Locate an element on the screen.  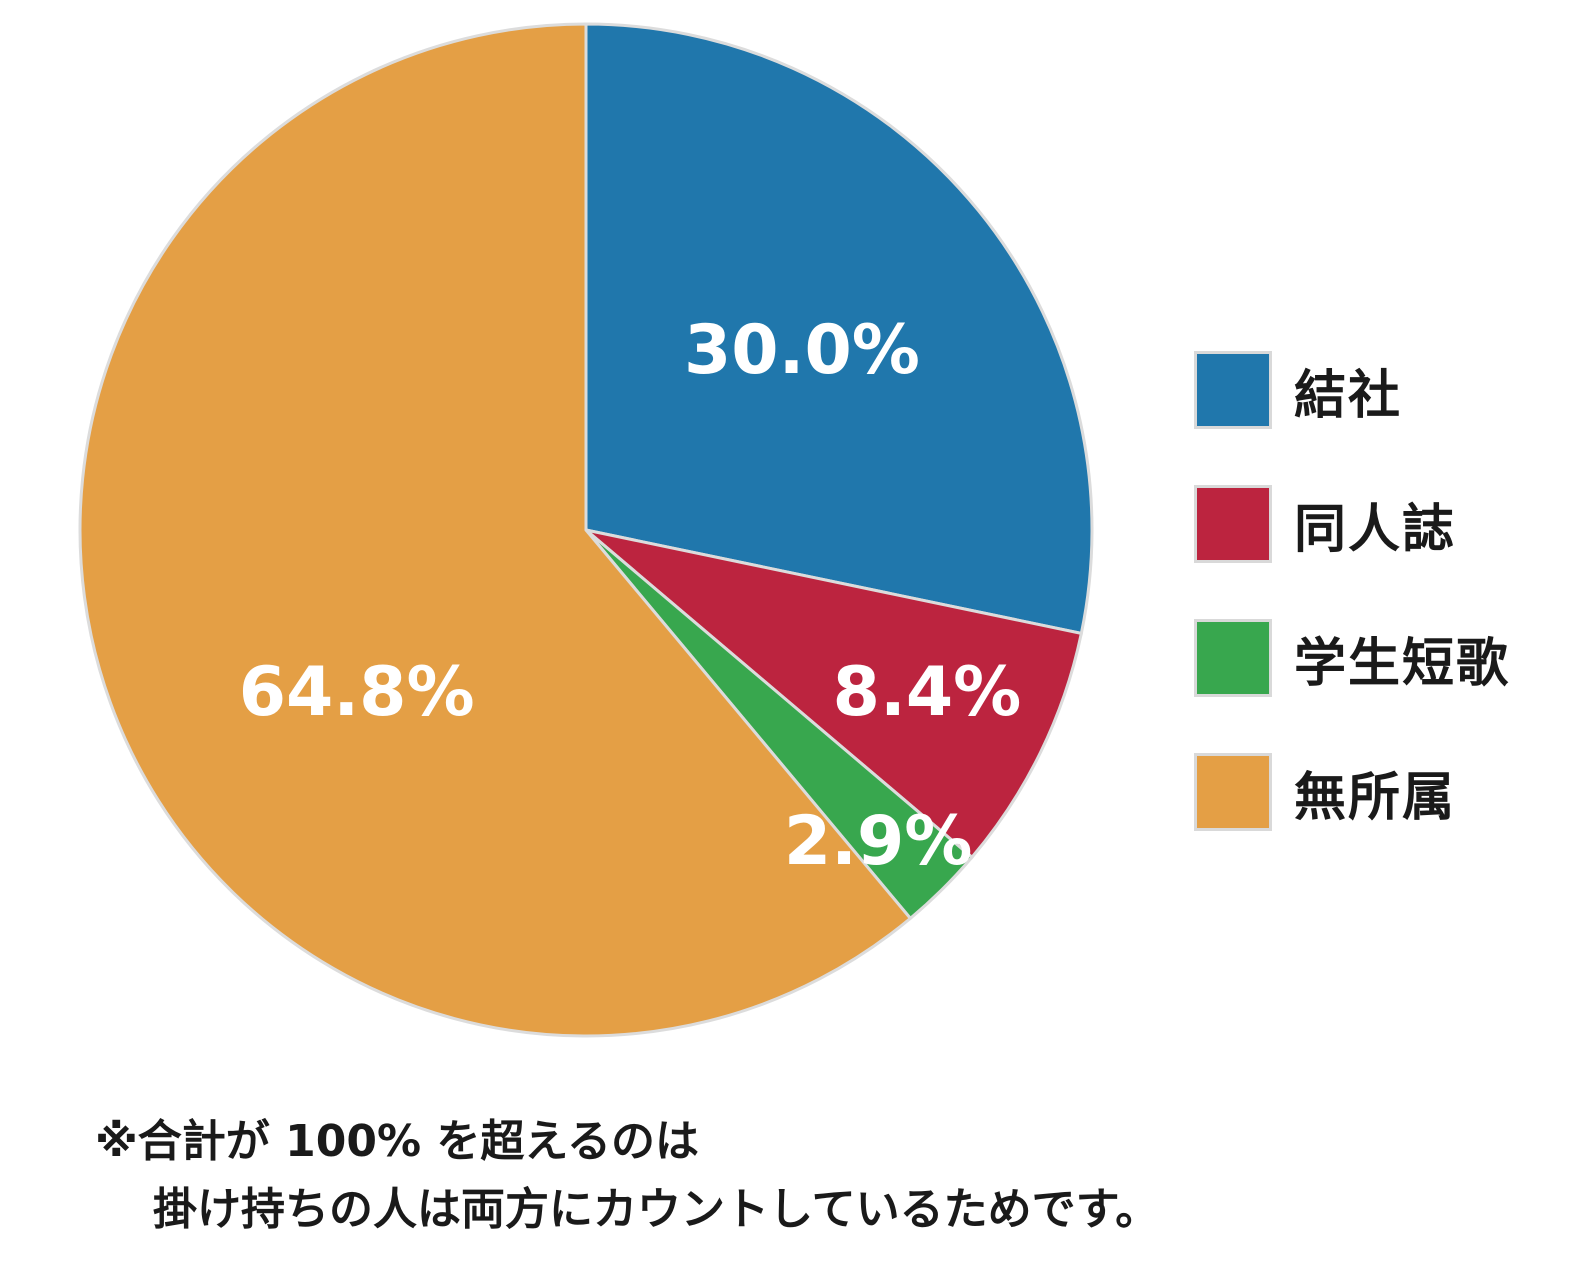
pie-label-1: 8.4% is located at coordinates (927, 692).